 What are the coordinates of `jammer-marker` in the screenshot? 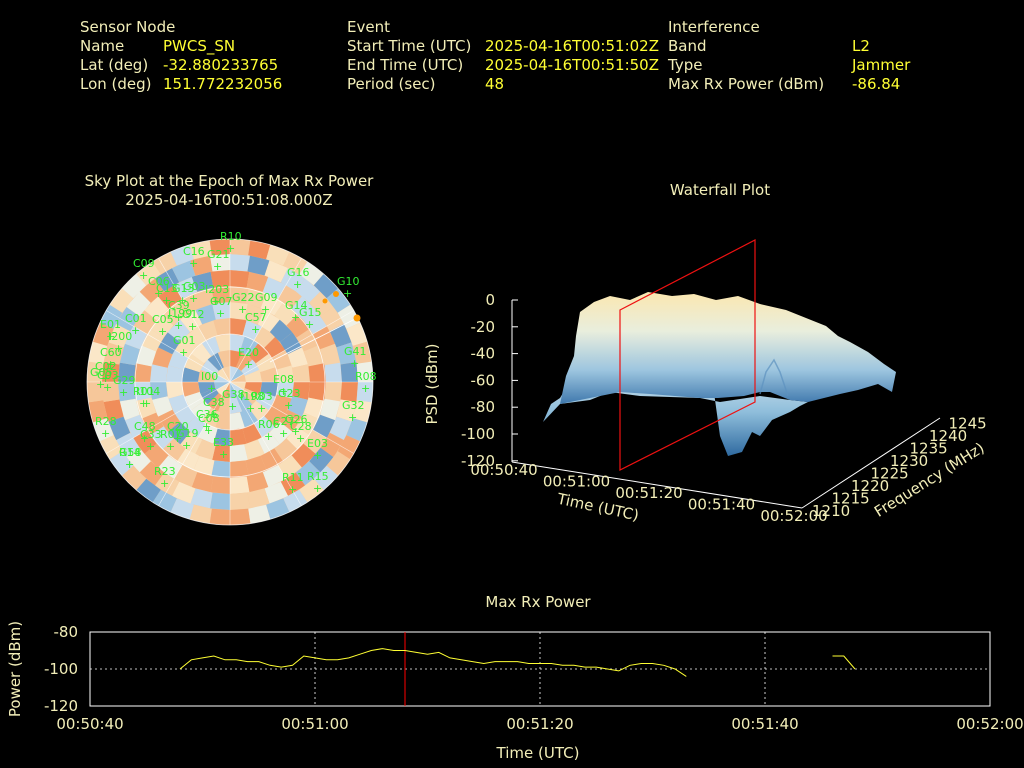 It's located at (325, 301).